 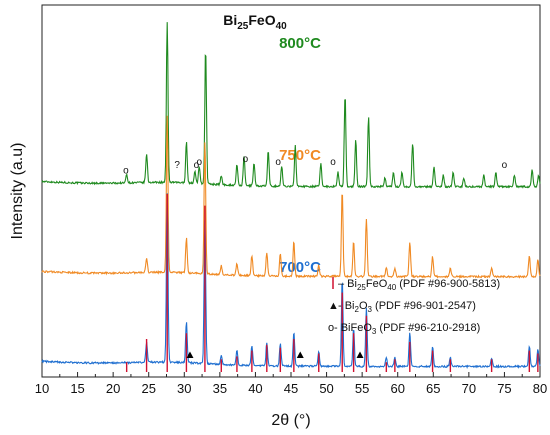 I want to click on legend-triangle-symbol: ▲, so click(x=333, y=306).